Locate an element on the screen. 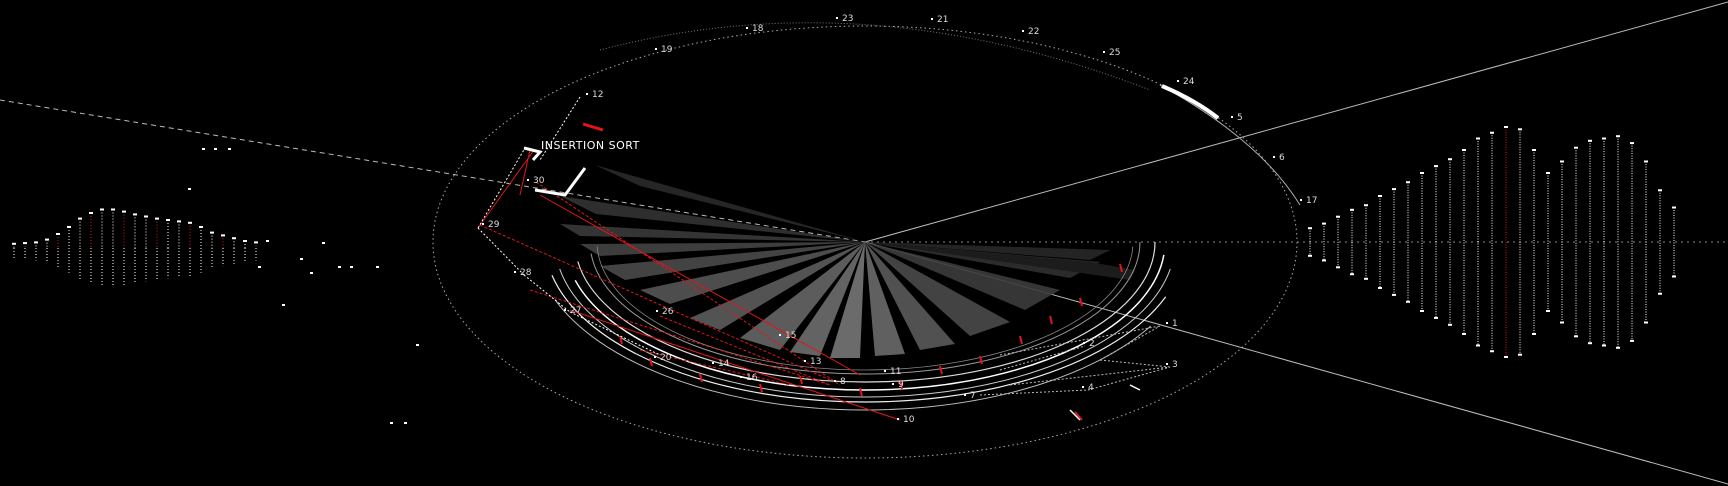 The image size is (1728, 486). scatter-dots is located at coordinates (303, 286).